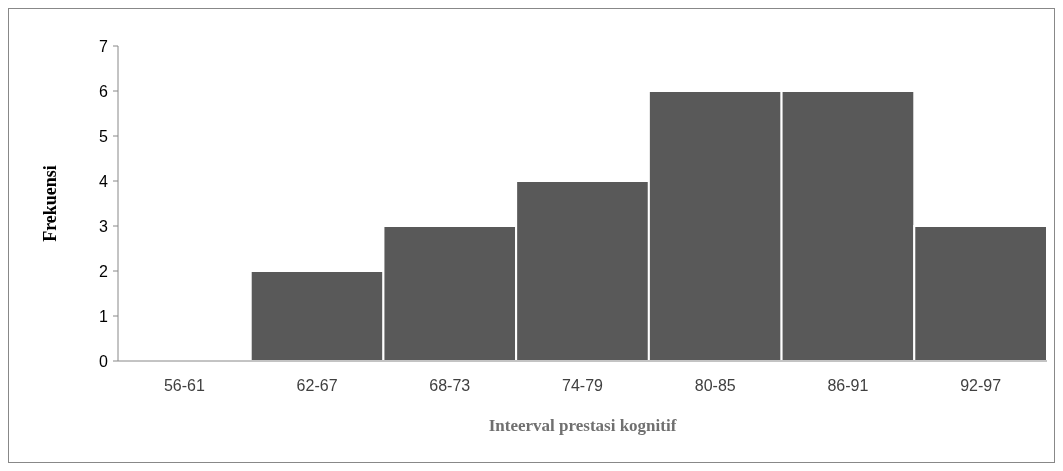 The height and width of the screenshot is (471, 1063). What do you see at coordinates (450, 385) in the screenshot?
I see `x-tick-label: 68-73` at bounding box center [450, 385].